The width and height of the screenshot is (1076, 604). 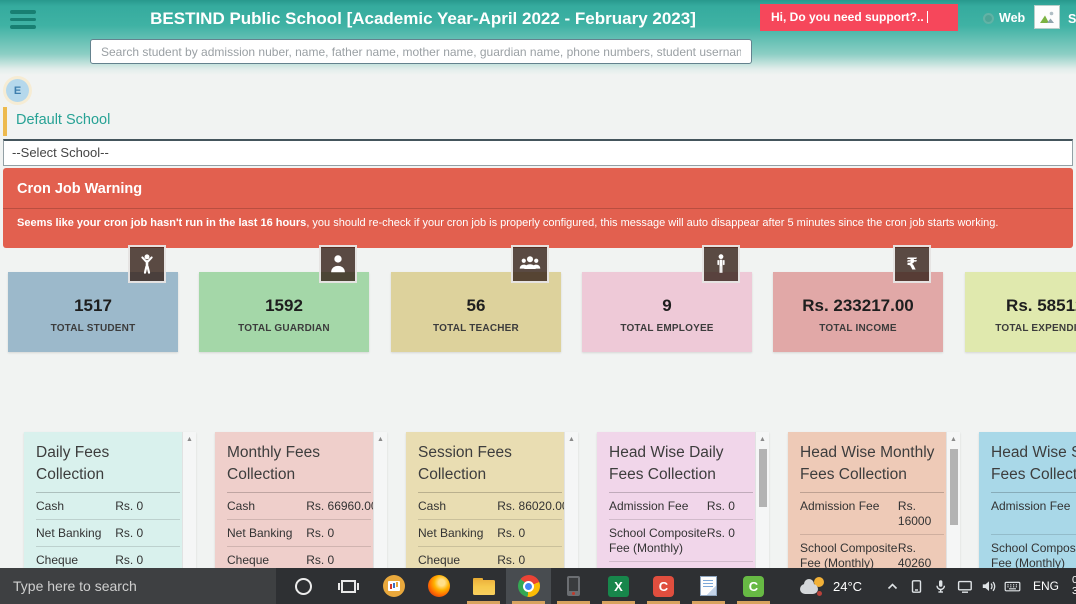 What do you see at coordinates (667, 305) in the screenshot?
I see `stat-value: 9` at bounding box center [667, 305].